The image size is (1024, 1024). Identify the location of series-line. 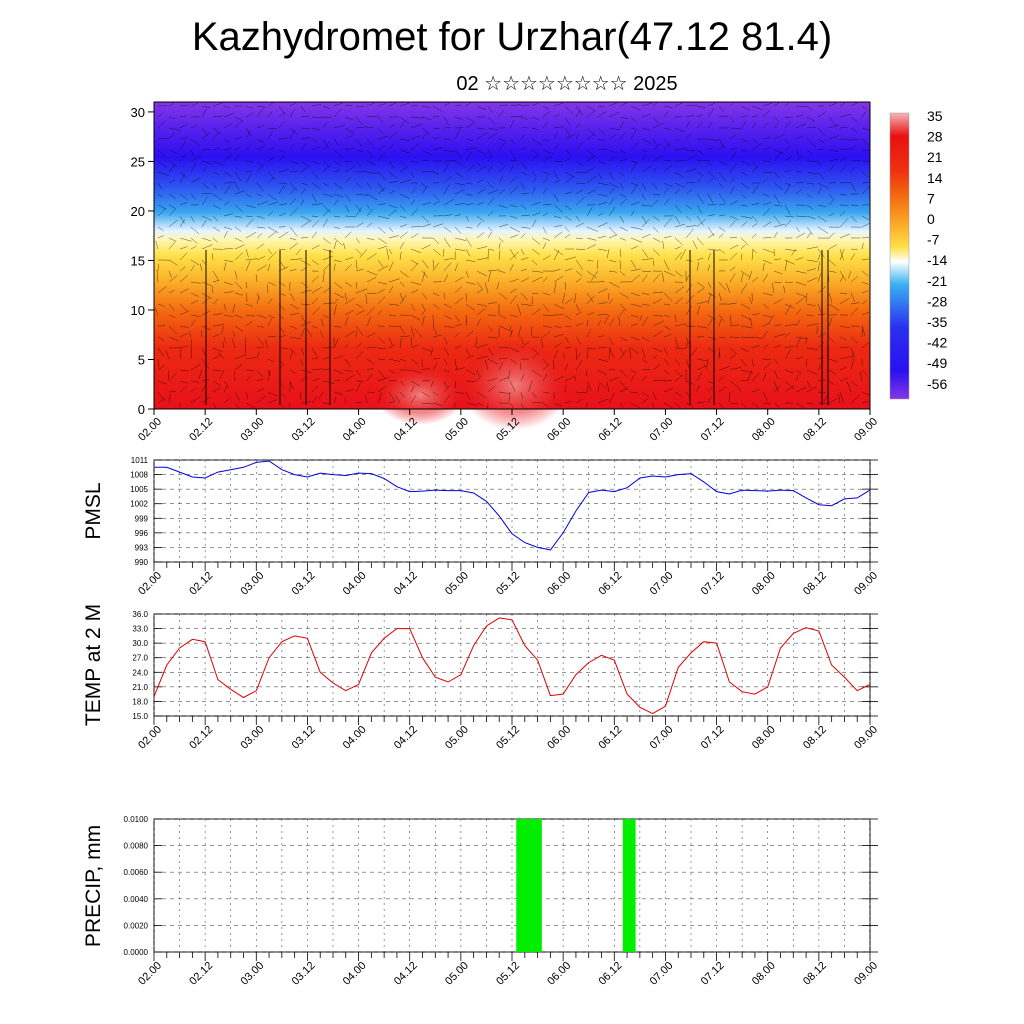
(512, 505).